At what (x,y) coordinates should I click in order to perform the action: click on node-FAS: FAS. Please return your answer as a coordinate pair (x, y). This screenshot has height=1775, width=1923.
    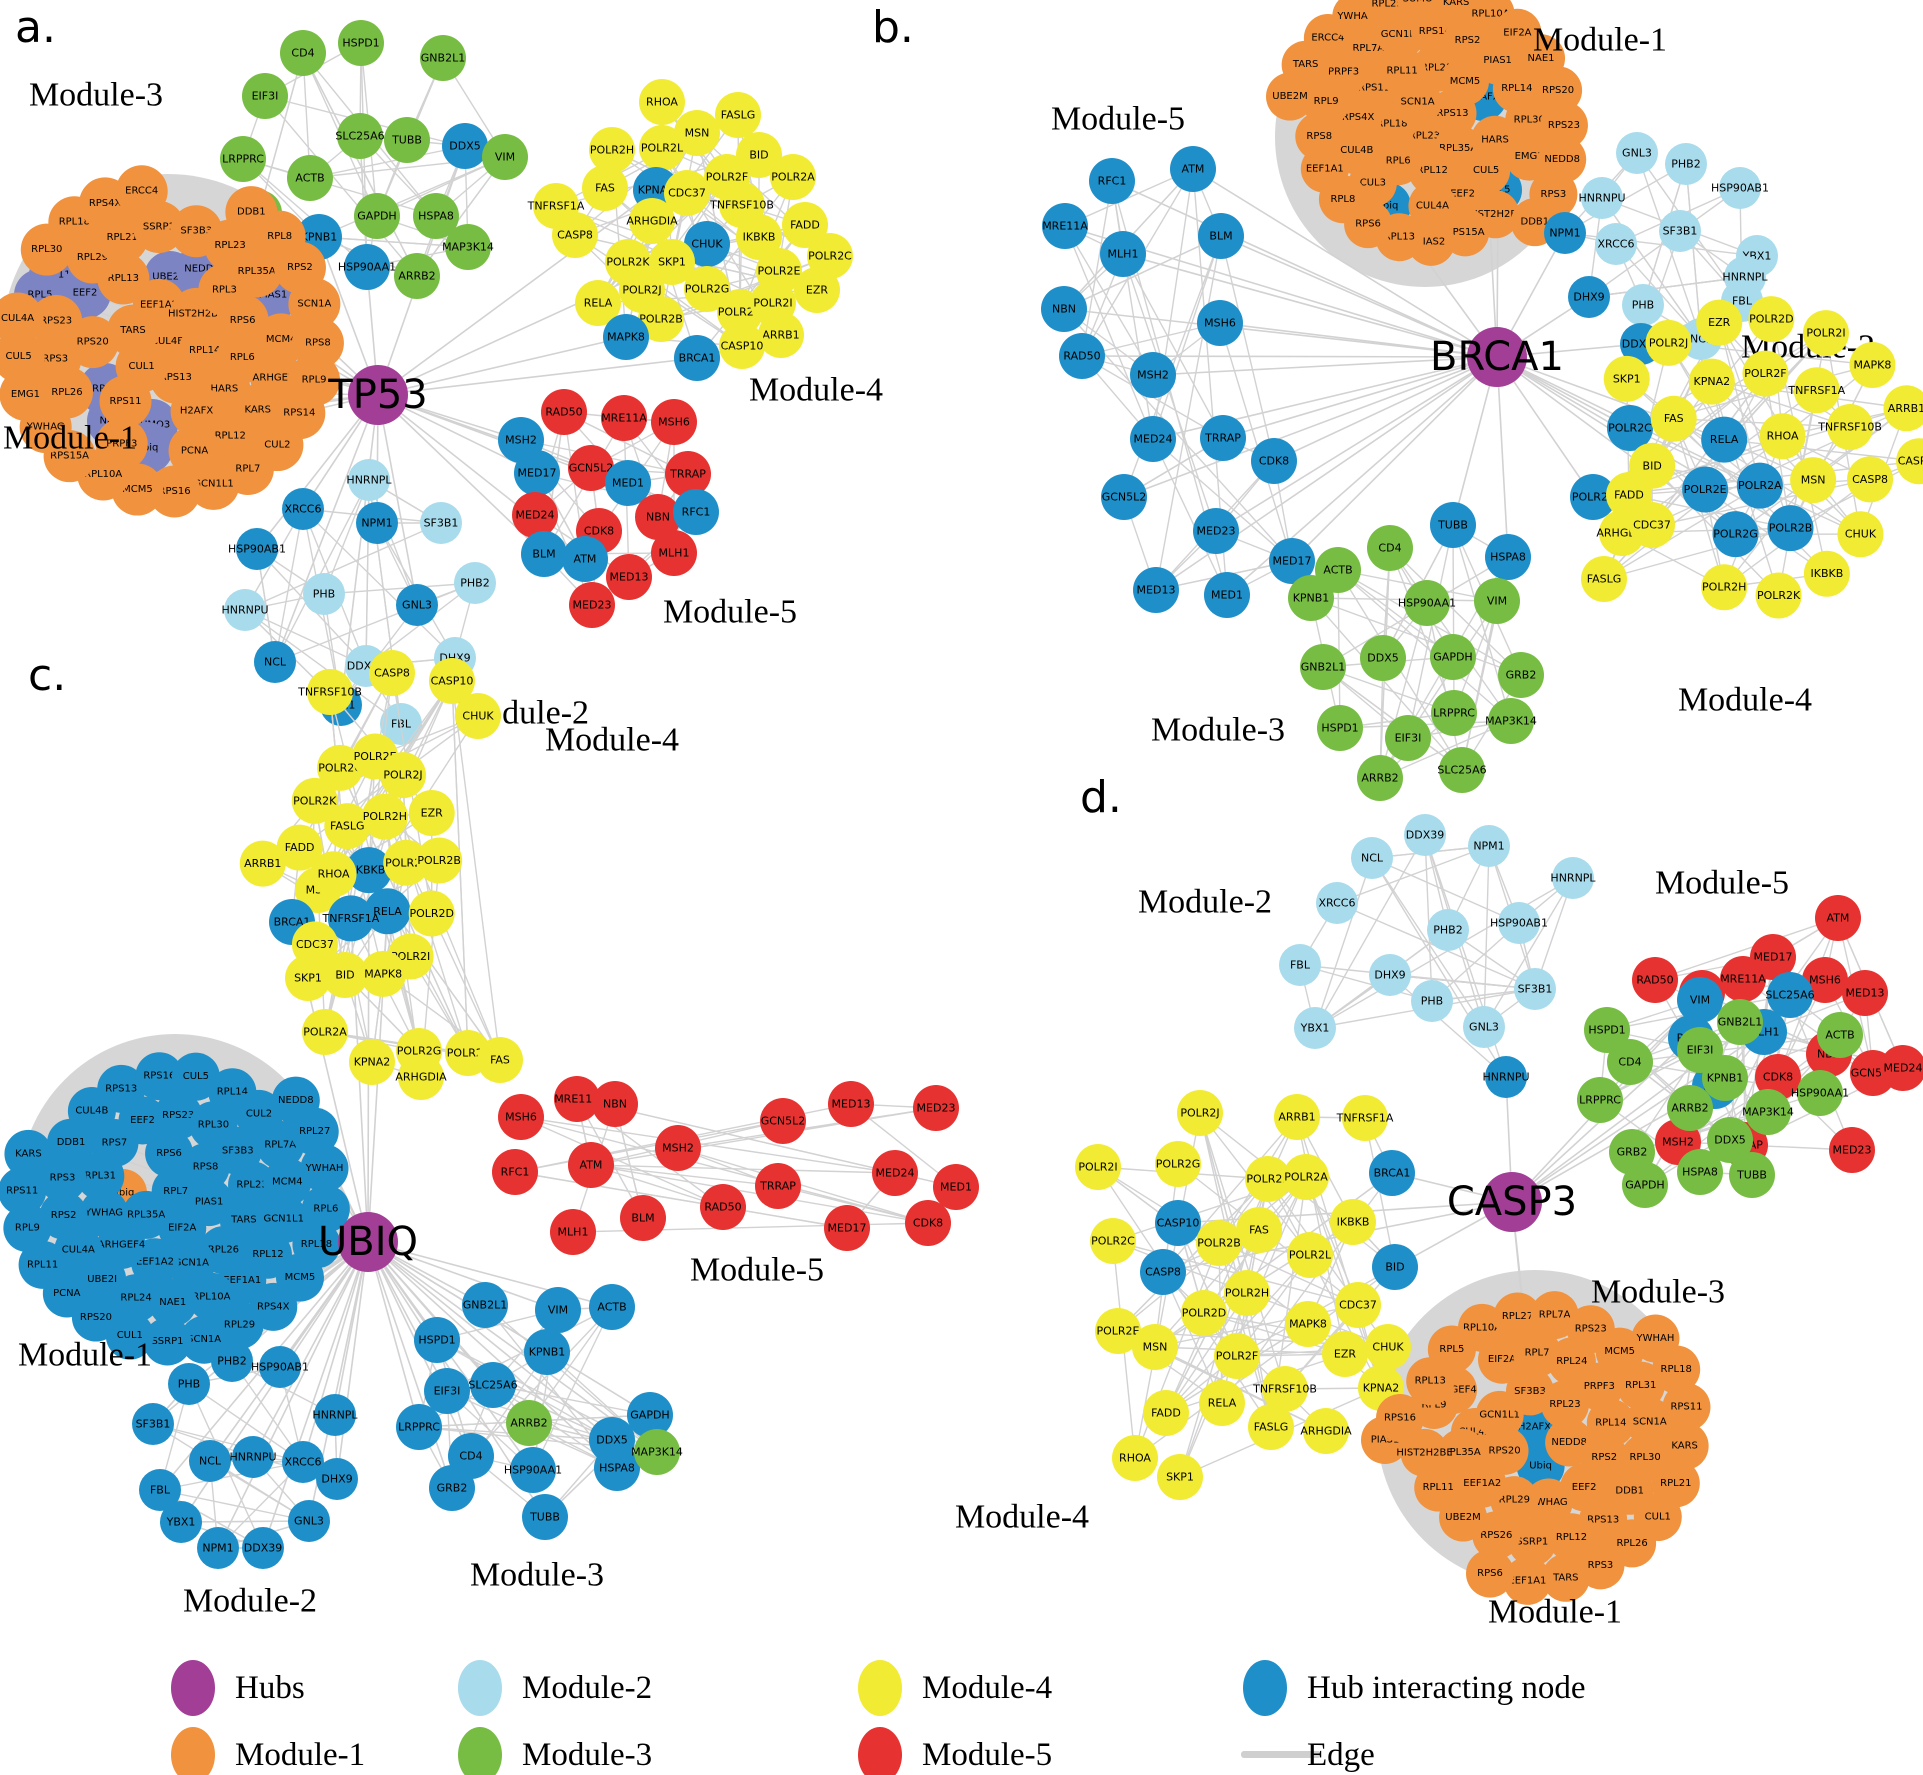
    Looking at the image, I should click on (1259, 1230).